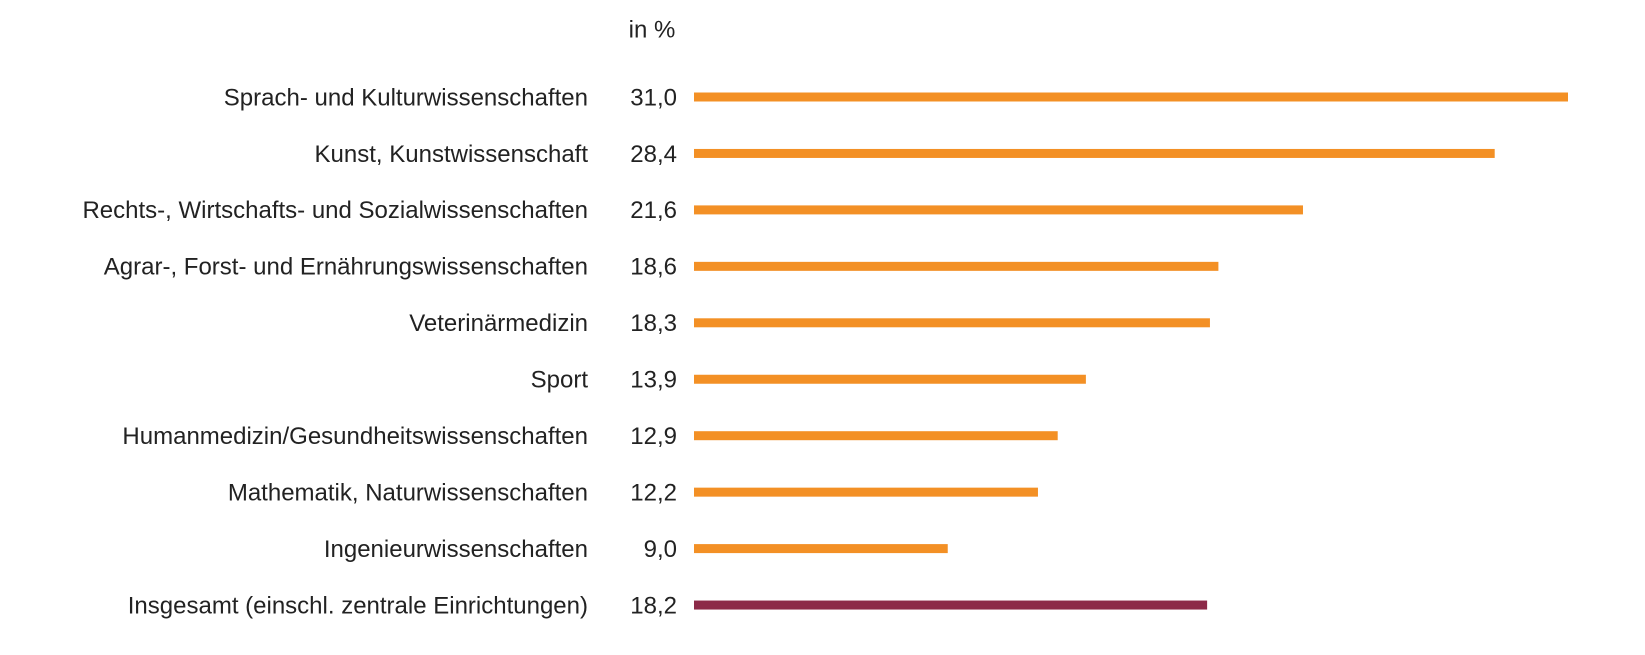 The image size is (1645, 655). I want to click on category-label: Veterinärmedizin, so click(498, 323).